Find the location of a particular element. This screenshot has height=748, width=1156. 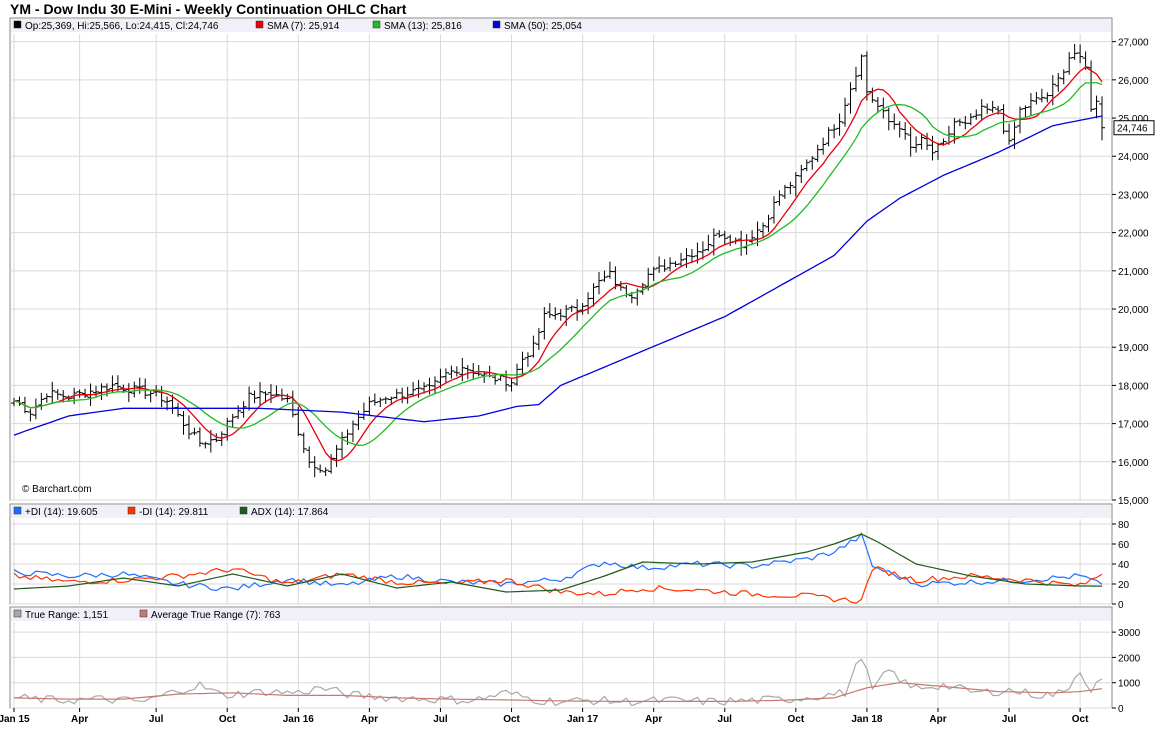

legend-label: ADX (14): 17.864 is located at coordinates (290, 512).